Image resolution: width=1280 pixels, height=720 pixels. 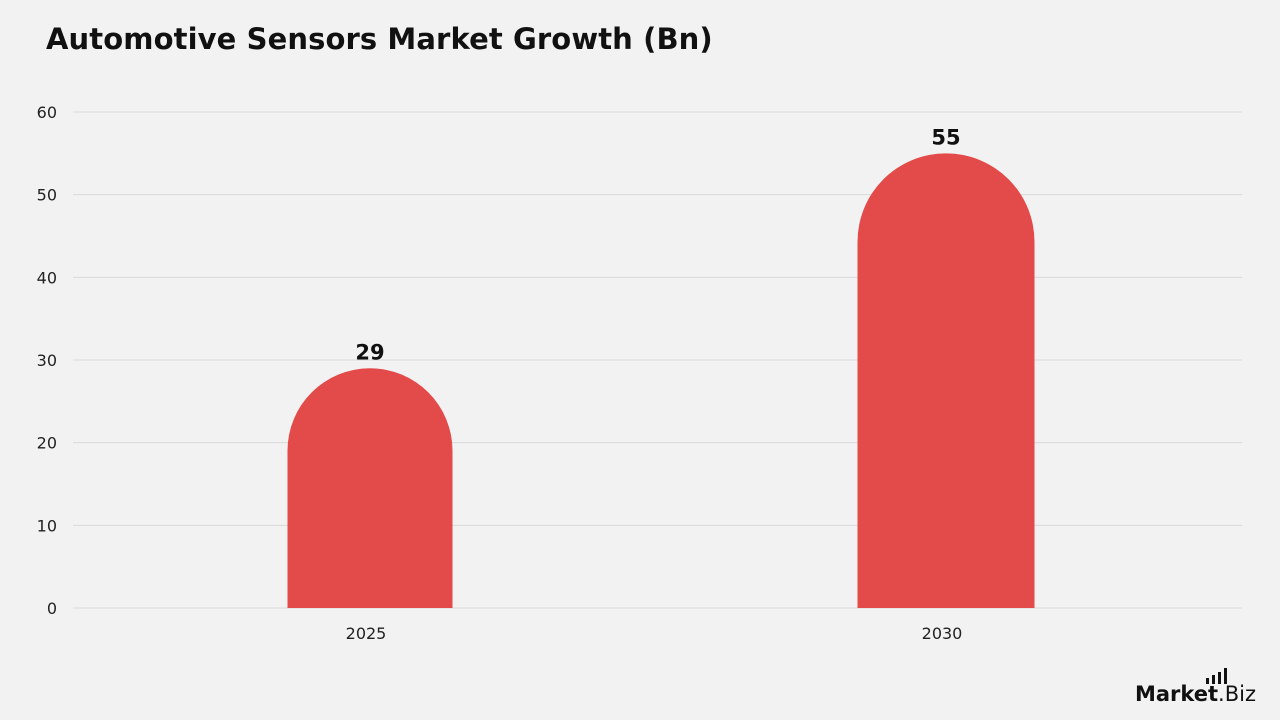 What do you see at coordinates (370, 488) in the screenshot?
I see `bar-2025` at bounding box center [370, 488].